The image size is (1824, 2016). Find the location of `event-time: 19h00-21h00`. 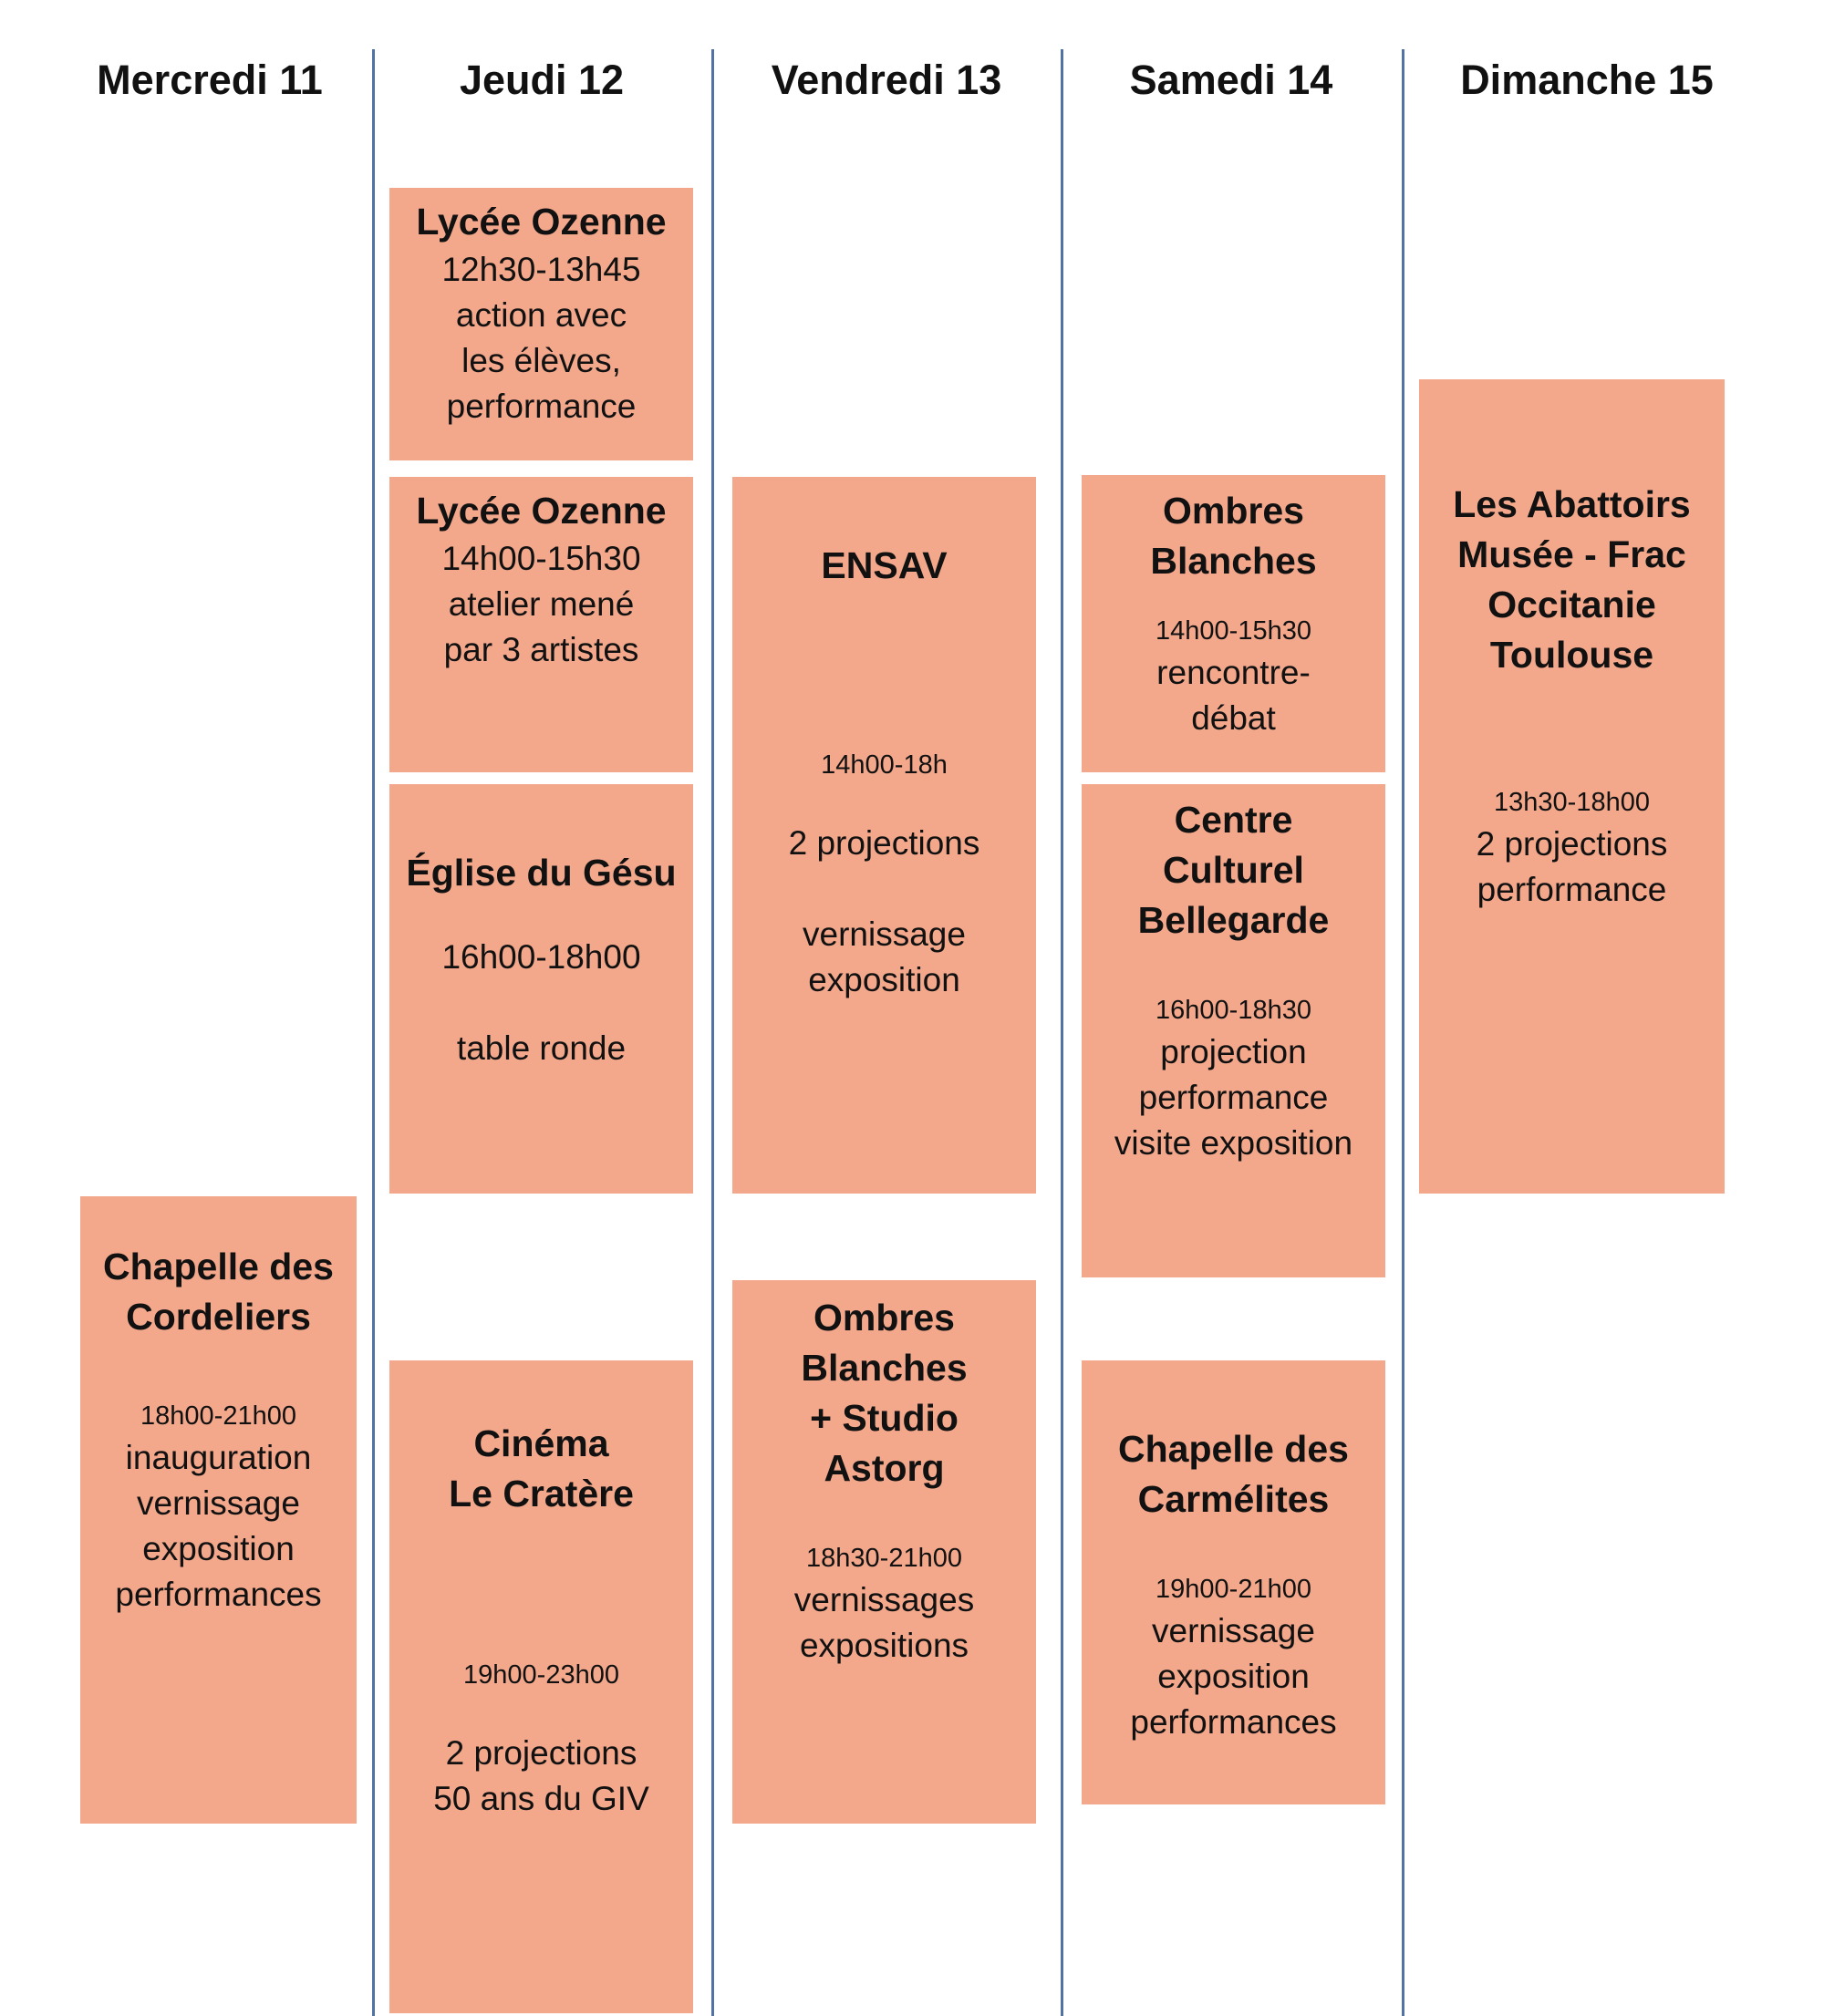

event-time: 19h00-21h00 is located at coordinates (1234, 1589).